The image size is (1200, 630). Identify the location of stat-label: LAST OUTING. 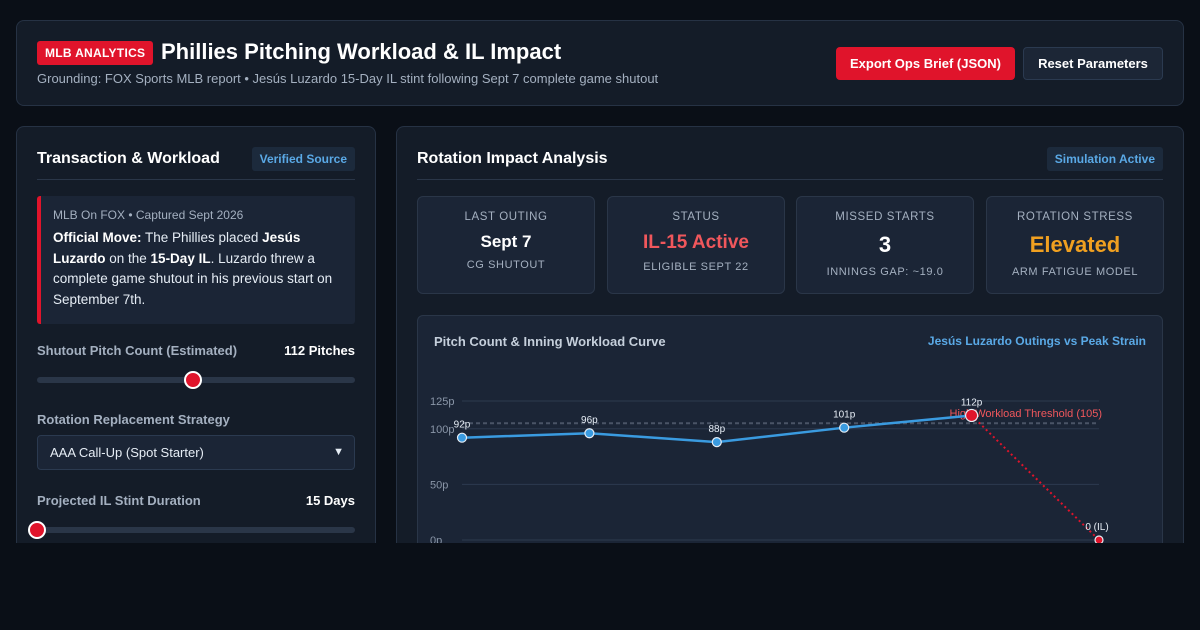
(506, 217).